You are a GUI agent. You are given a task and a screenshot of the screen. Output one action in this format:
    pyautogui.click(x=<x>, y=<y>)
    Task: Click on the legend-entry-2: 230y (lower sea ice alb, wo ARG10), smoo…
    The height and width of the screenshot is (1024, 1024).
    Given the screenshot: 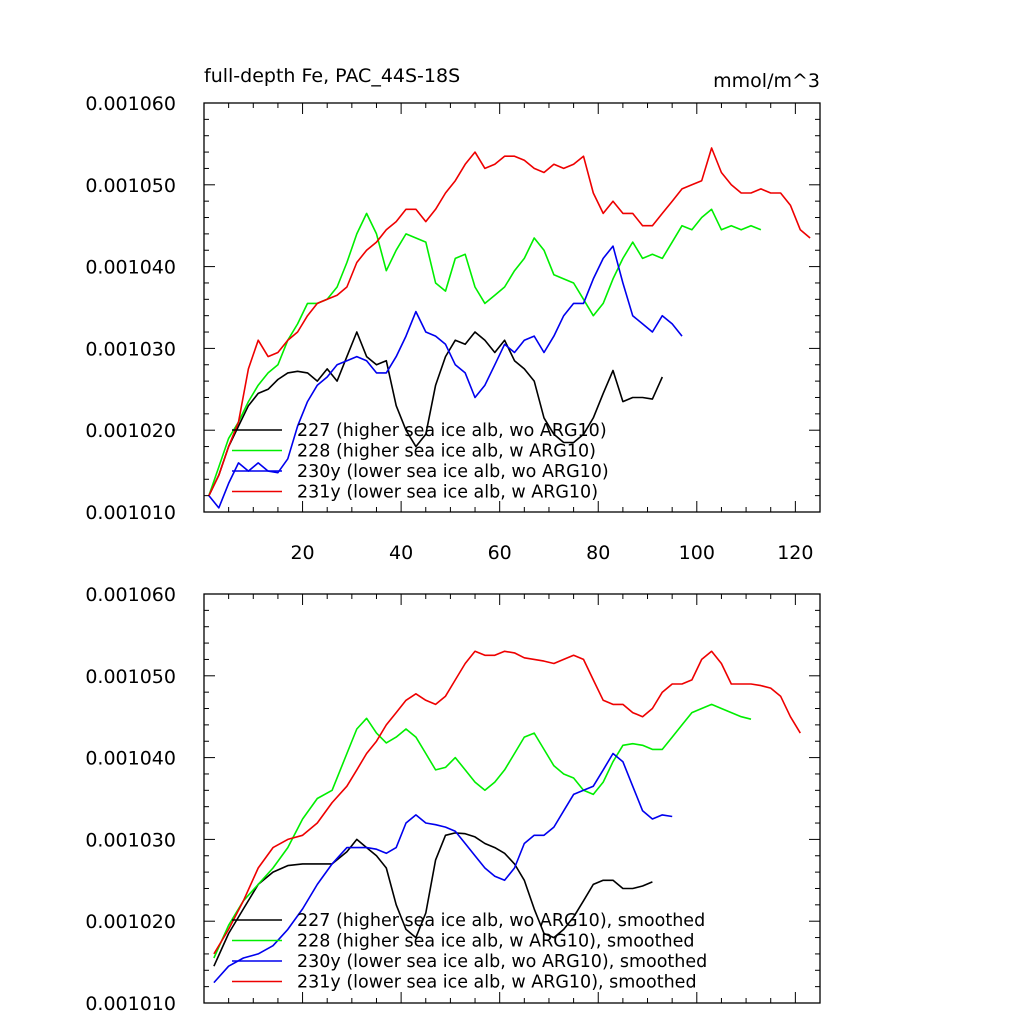 What is the action you would take?
    pyautogui.click(x=502, y=962)
    